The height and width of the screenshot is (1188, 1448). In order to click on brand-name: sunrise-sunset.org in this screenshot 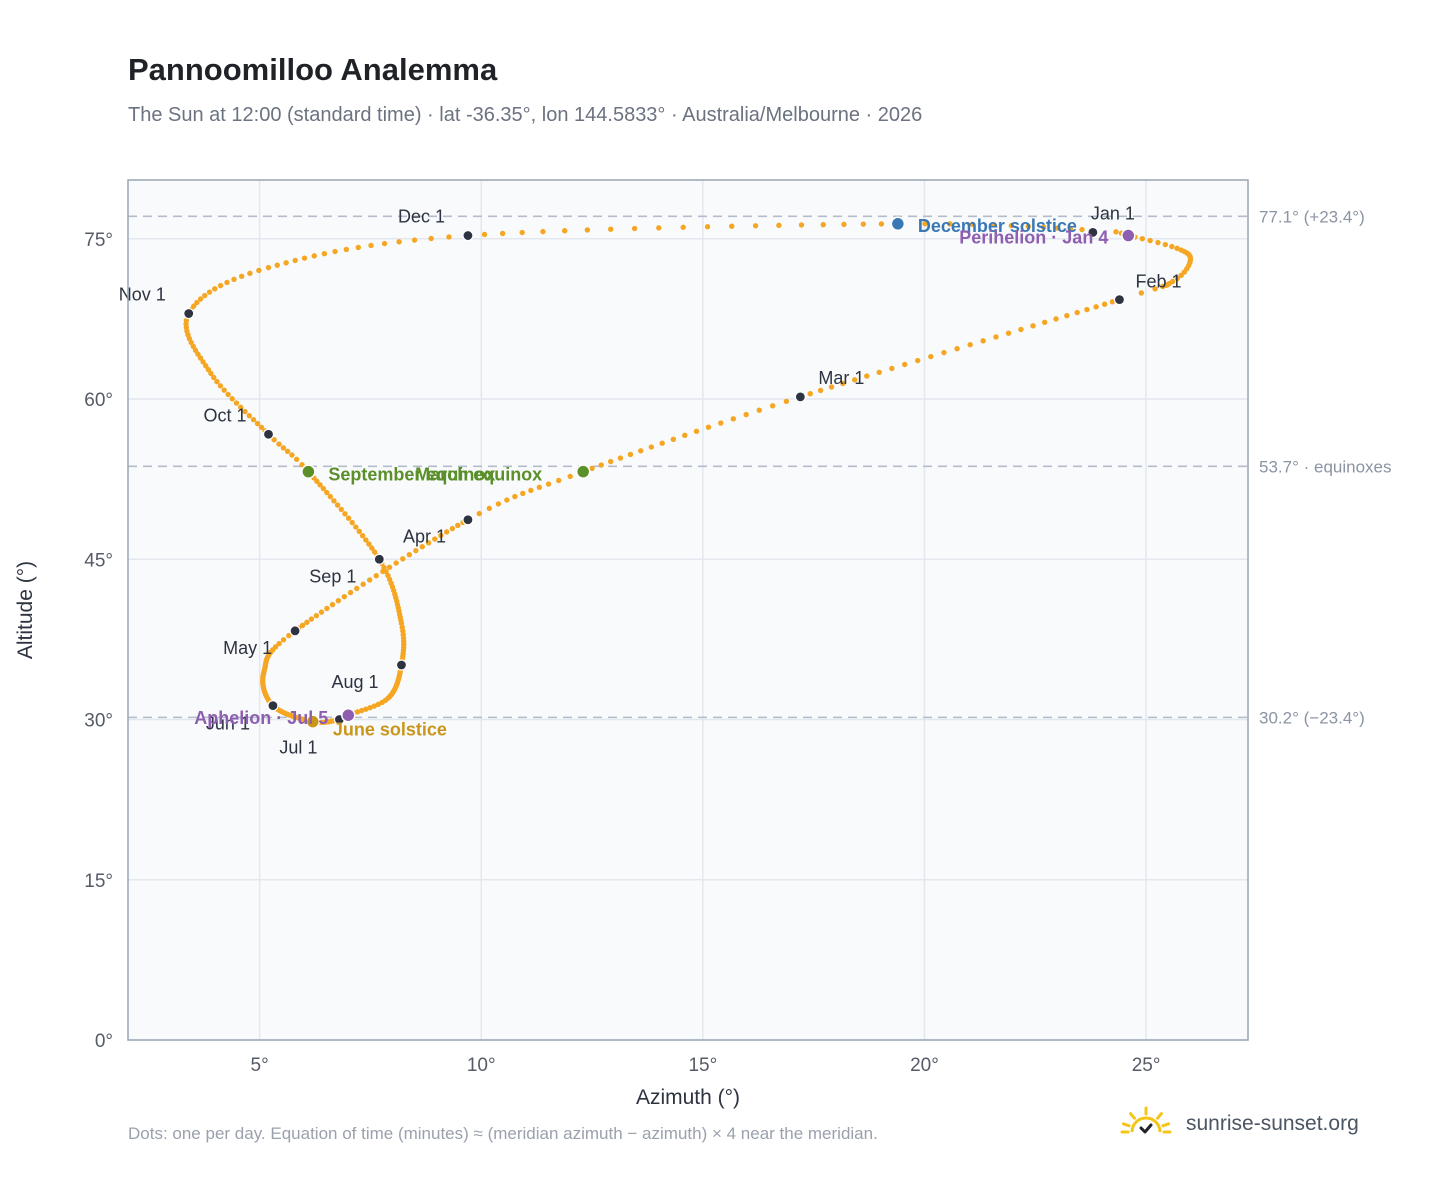, I will do `click(1272, 1123)`.